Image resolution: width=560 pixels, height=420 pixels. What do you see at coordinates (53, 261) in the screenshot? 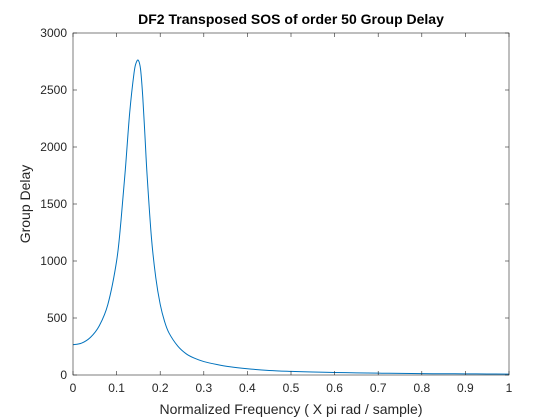
I see `y-tick-label: 1000` at bounding box center [53, 261].